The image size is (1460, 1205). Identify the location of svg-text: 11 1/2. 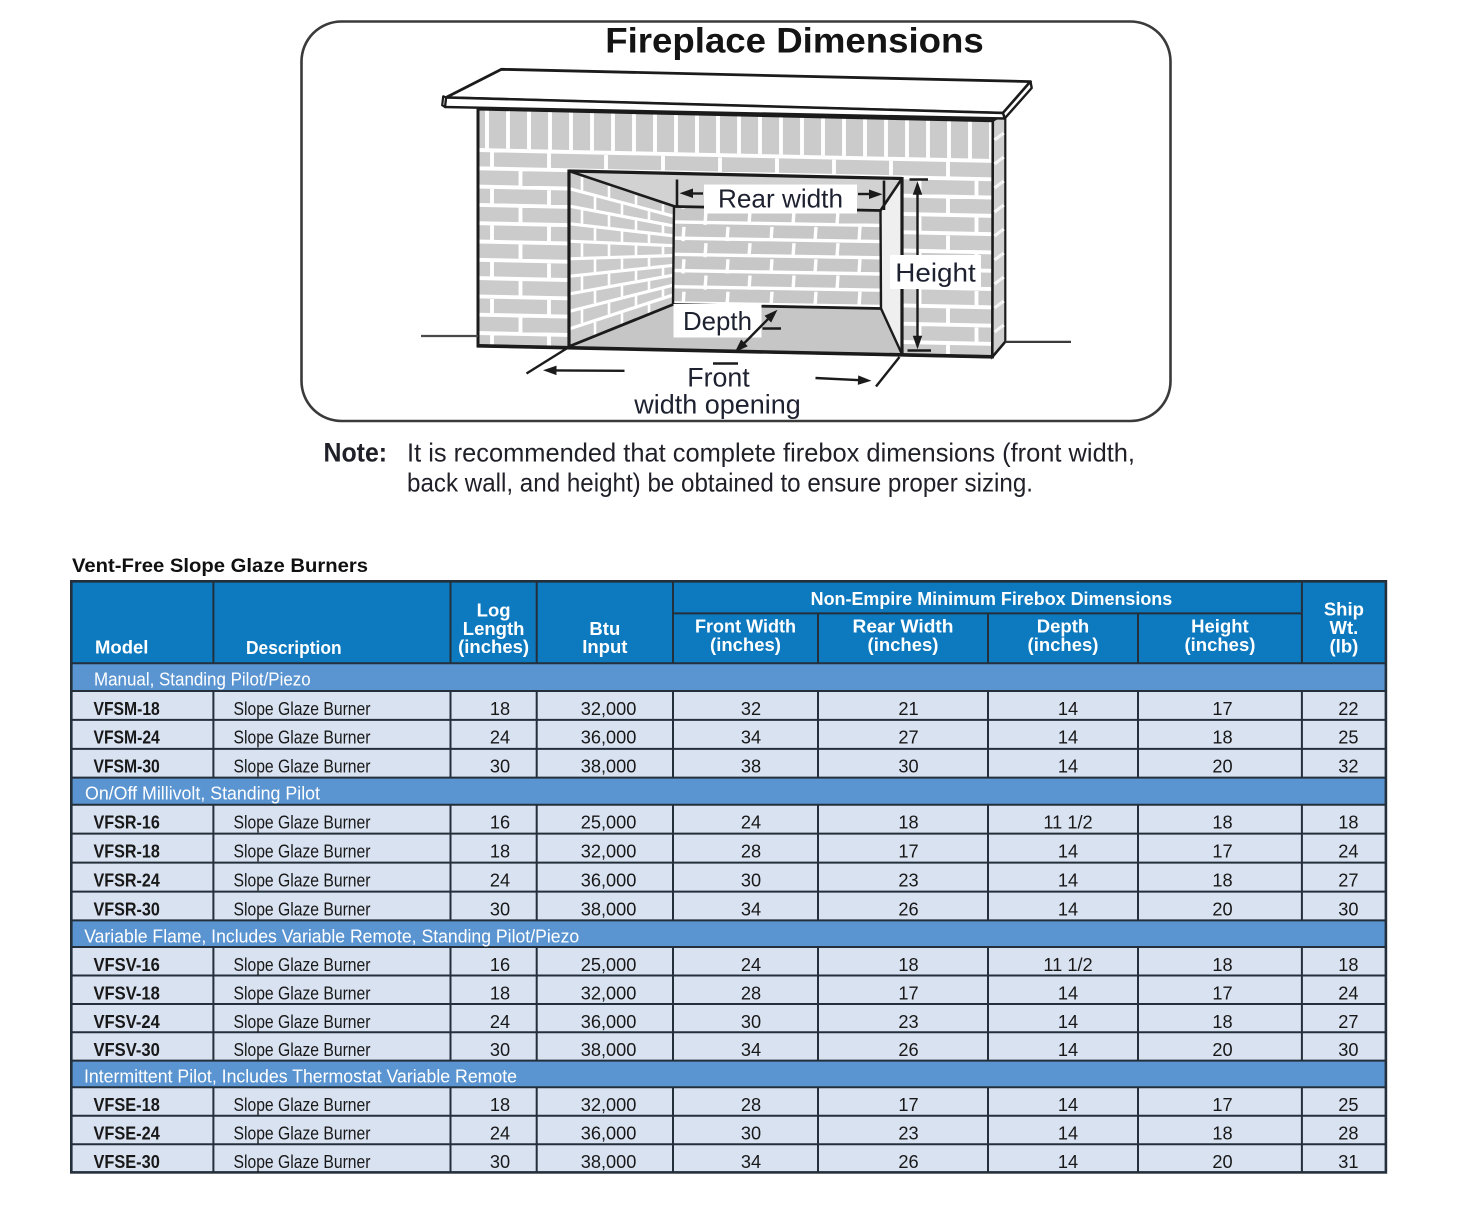
(1067, 823).